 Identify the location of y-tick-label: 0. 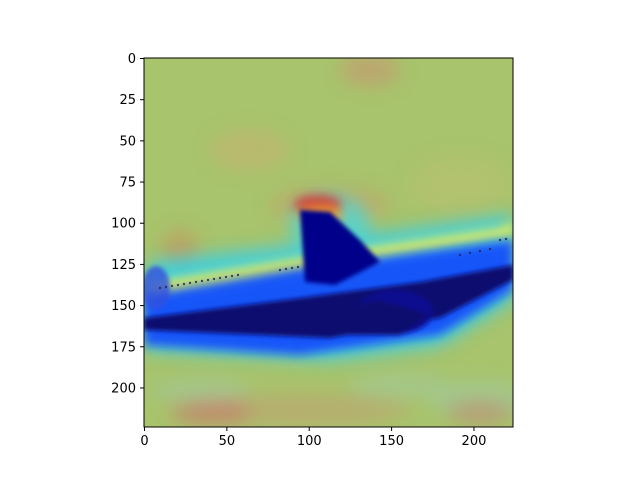
(132, 59).